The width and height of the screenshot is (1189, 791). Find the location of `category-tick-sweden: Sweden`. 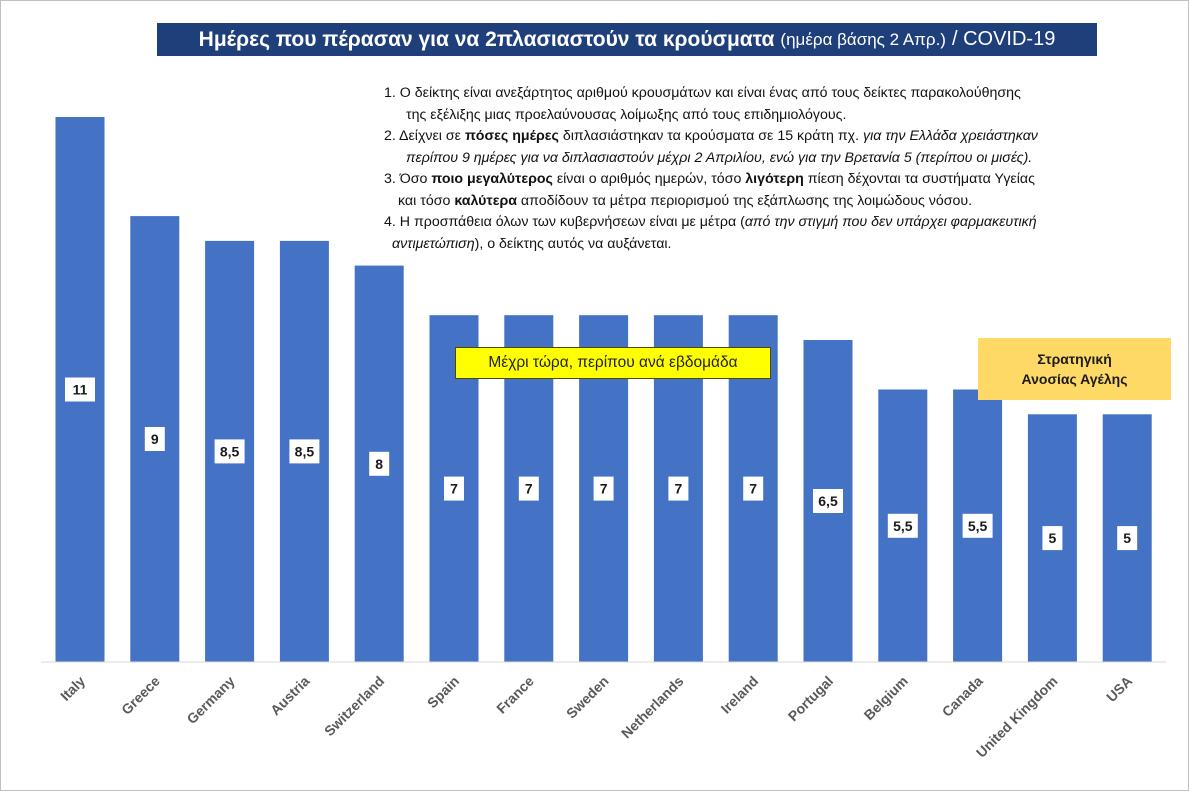

category-tick-sweden: Sweden is located at coordinates (587, 697).